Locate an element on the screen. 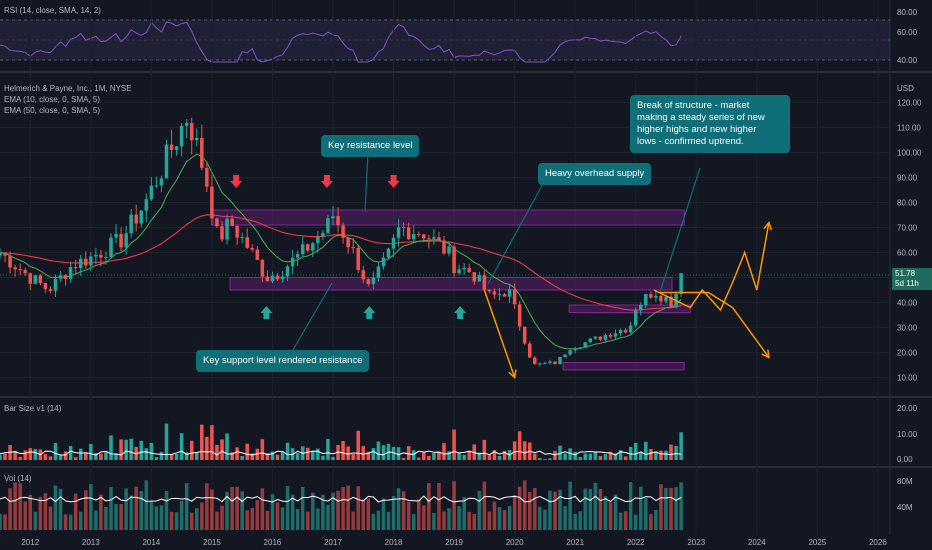 The height and width of the screenshot is (550, 932). time-tick-label: 2016 is located at coordinates (273, 542).